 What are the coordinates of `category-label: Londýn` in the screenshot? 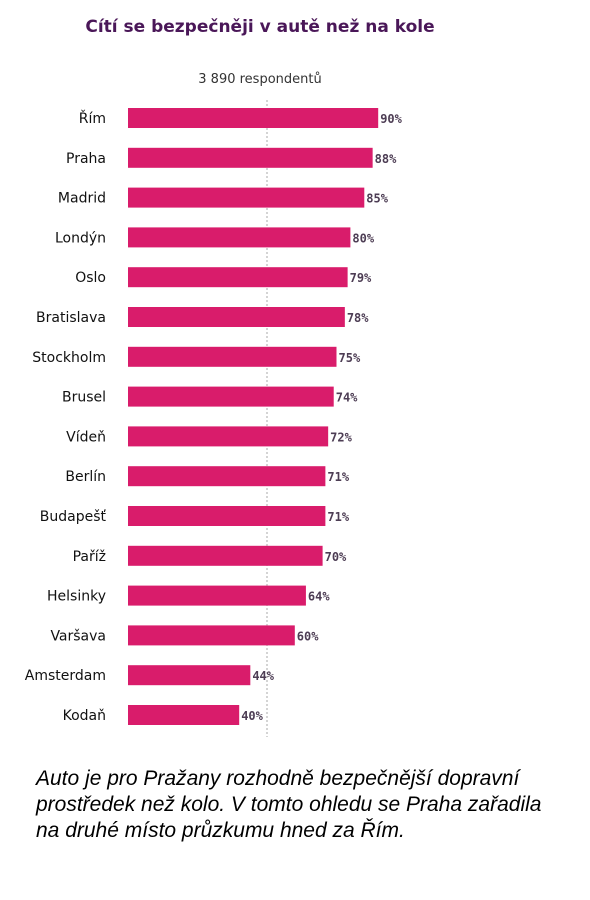 It's located at (80, 238).